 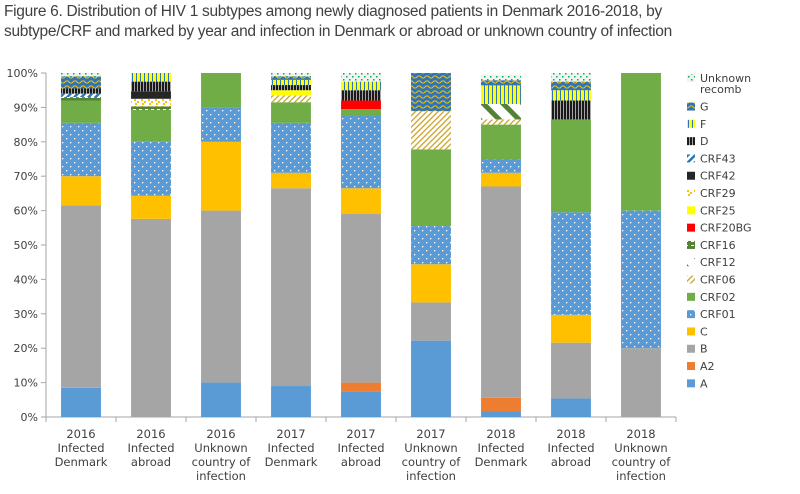 I want to click on legend-label: CRF25, so click(x=718, y=210).